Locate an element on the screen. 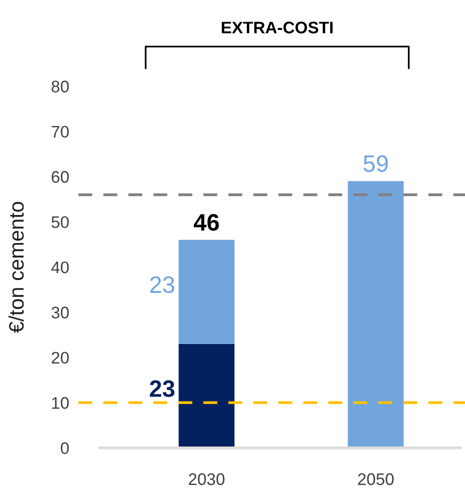 The height and width of the screenshot is (490, 465). y-tick-label: 0 is located at coordinates (64, 448).